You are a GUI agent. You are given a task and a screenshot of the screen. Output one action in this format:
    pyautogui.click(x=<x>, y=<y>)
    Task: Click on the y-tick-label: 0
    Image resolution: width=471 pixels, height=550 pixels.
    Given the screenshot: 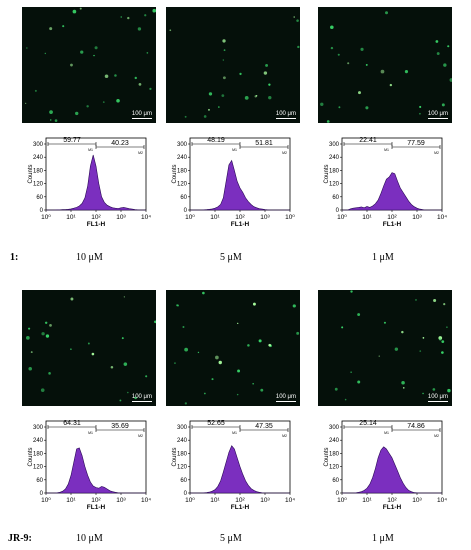 What is the action you would take?
    pyautogui.click(x=42, y=211)
    